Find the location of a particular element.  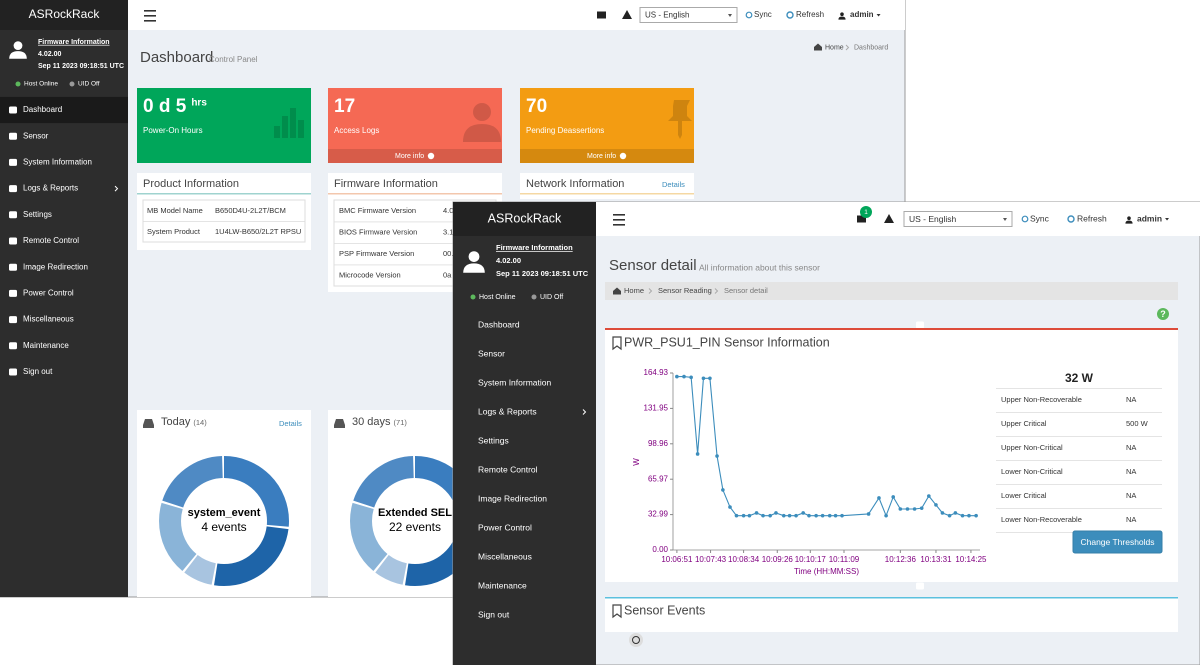

separator is located at coordinates (584, 412).